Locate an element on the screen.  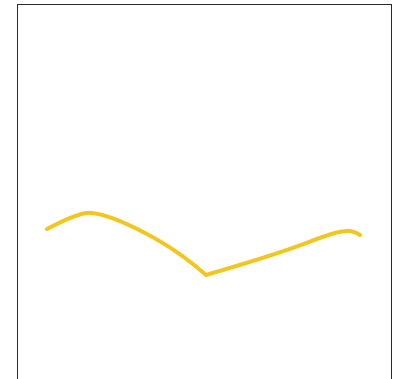
yellow-stroke is located at coordinates (203, 243).